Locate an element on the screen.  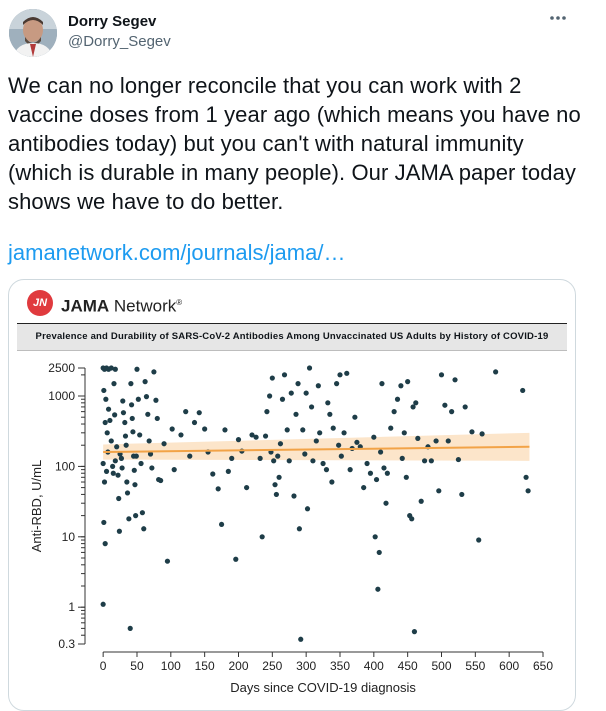
x-tick-label: 350 is located at coordinates (340, 666).